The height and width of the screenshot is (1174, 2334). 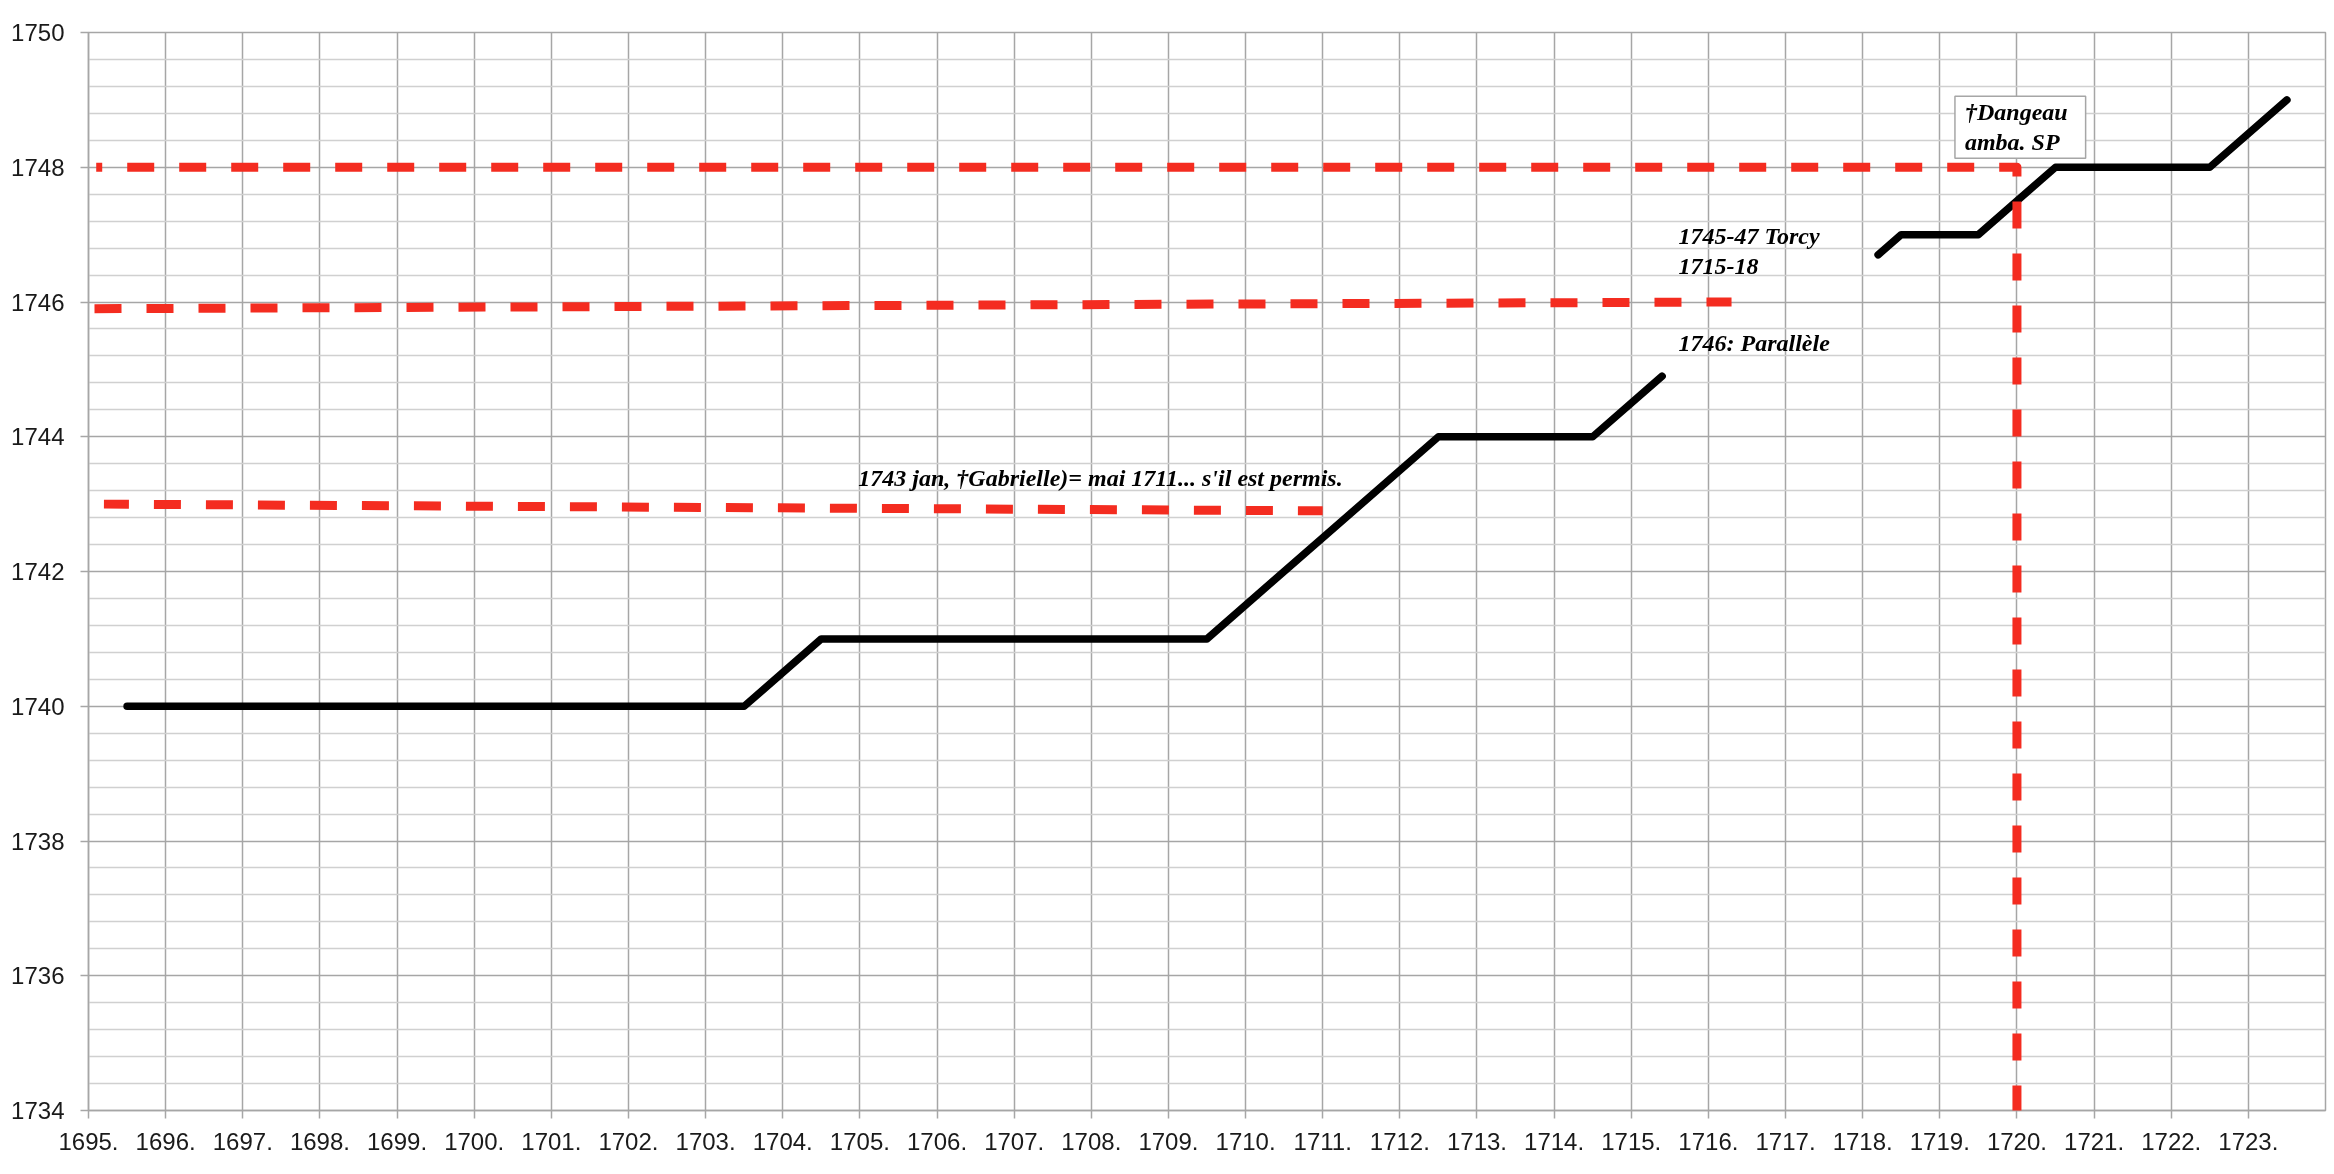 What do you see at coordinates (1168, 1141) in the screenshot?
I see `x-tick-label: 1709.` at bounding box center [1168, 1141].